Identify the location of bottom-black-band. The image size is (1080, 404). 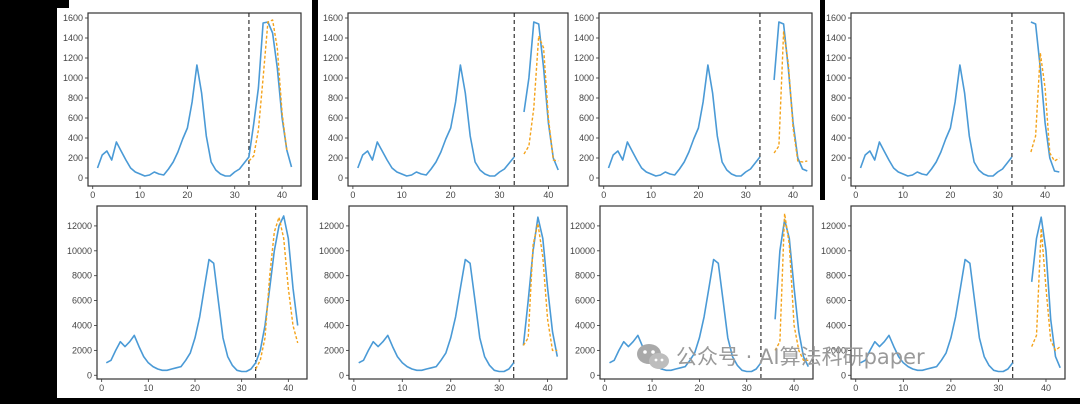
(568, 401).